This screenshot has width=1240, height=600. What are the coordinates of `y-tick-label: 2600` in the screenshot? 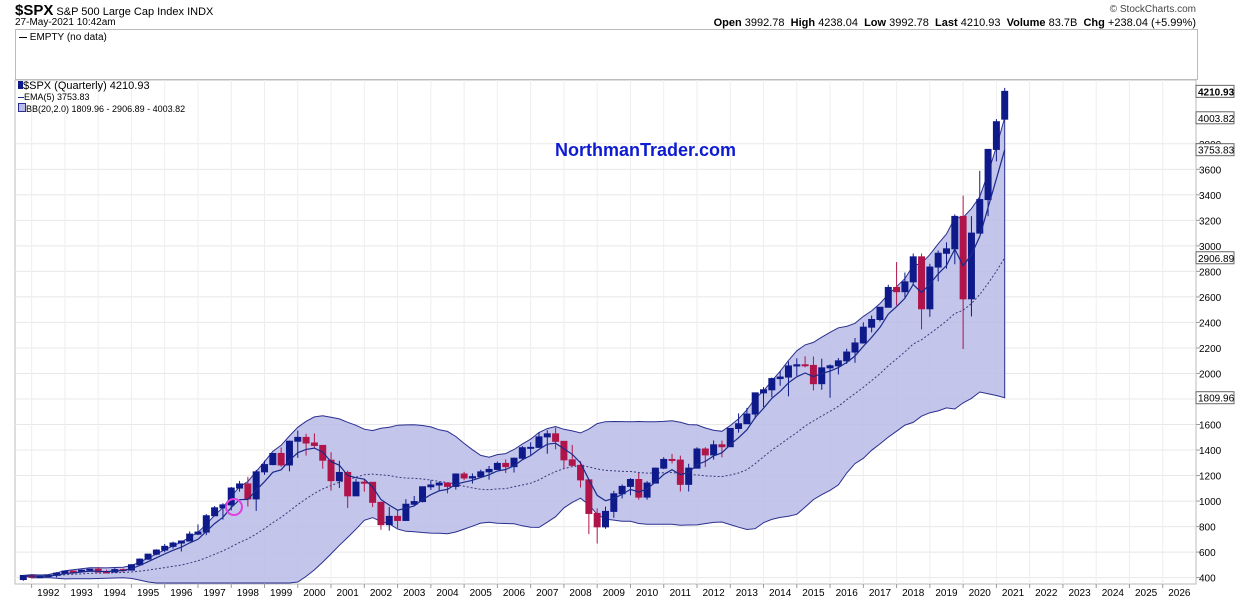 It's located at (1210, 298).